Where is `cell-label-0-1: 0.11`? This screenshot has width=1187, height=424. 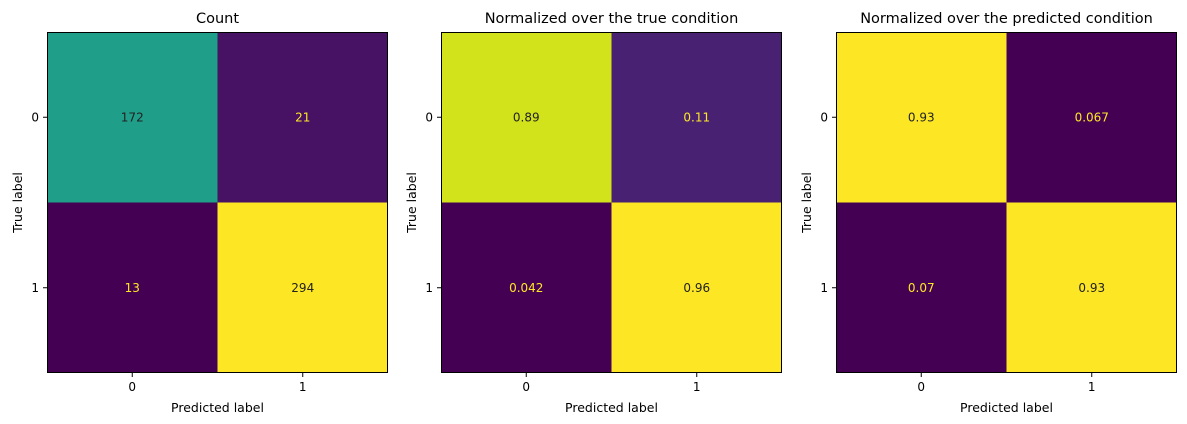
cell-label-0-1: 0.11 is located at coordinates (696, 117).